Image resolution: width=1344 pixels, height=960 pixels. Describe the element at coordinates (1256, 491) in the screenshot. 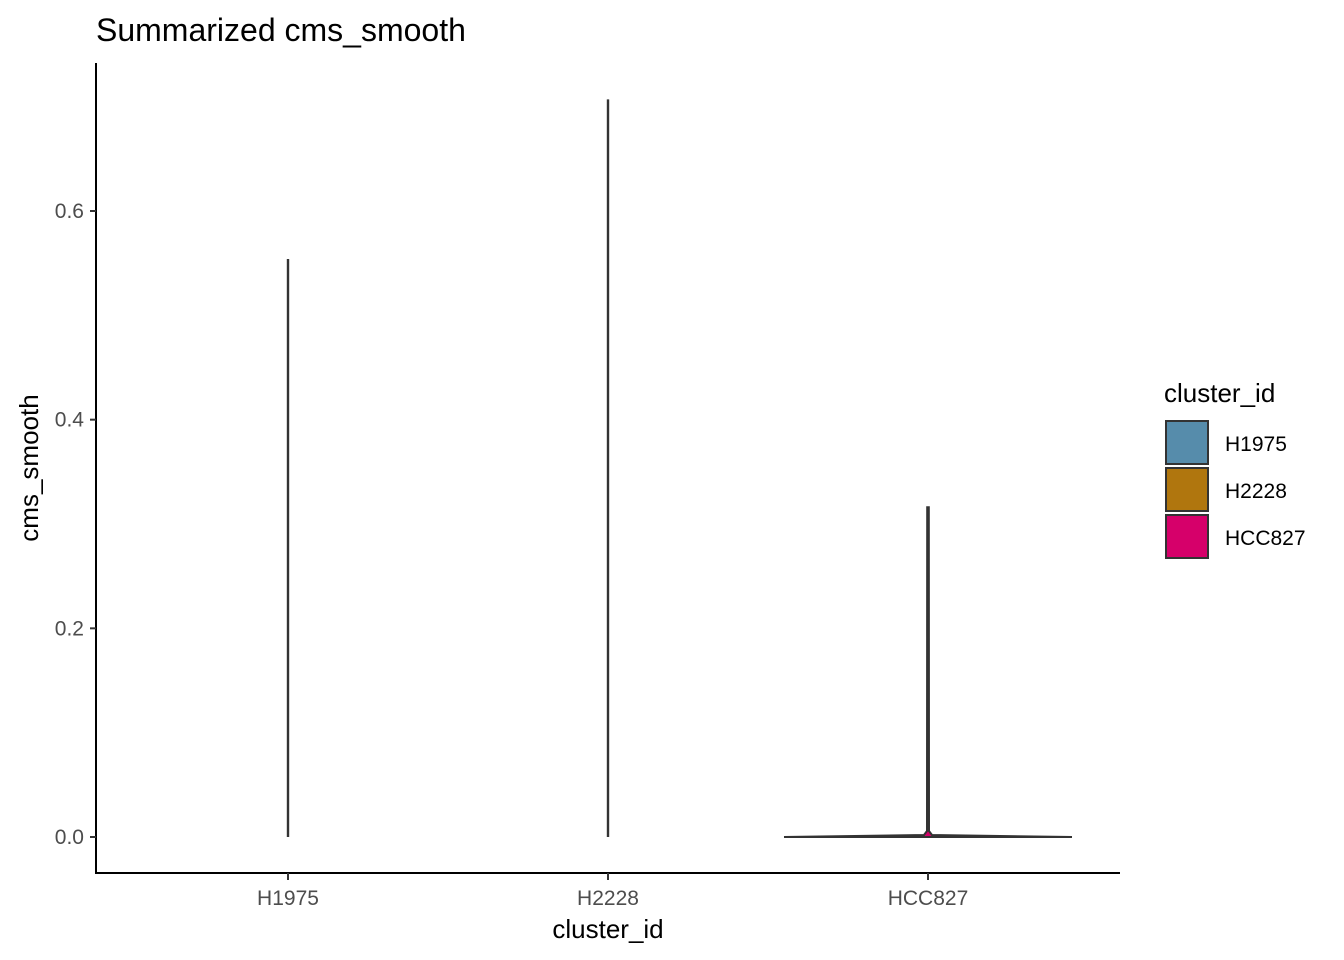

I see `legend-label: H2228` at that location.